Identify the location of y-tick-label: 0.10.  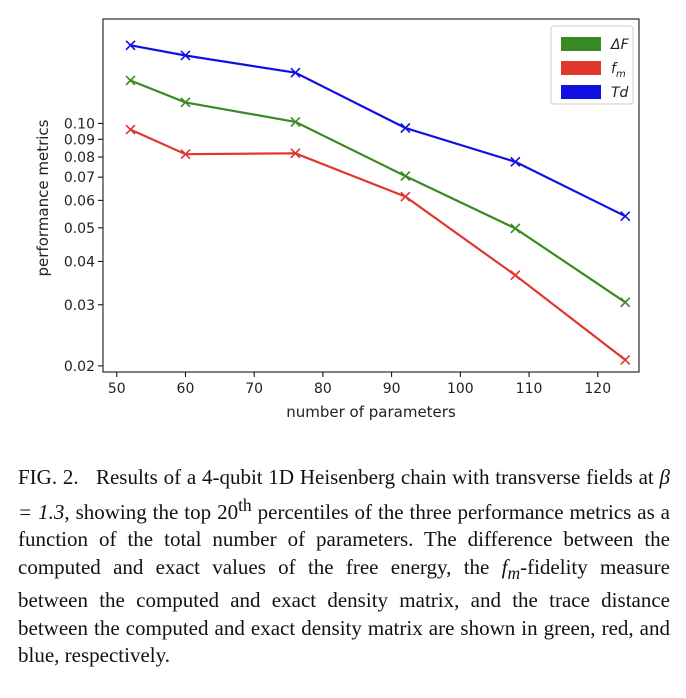
(79, 124).